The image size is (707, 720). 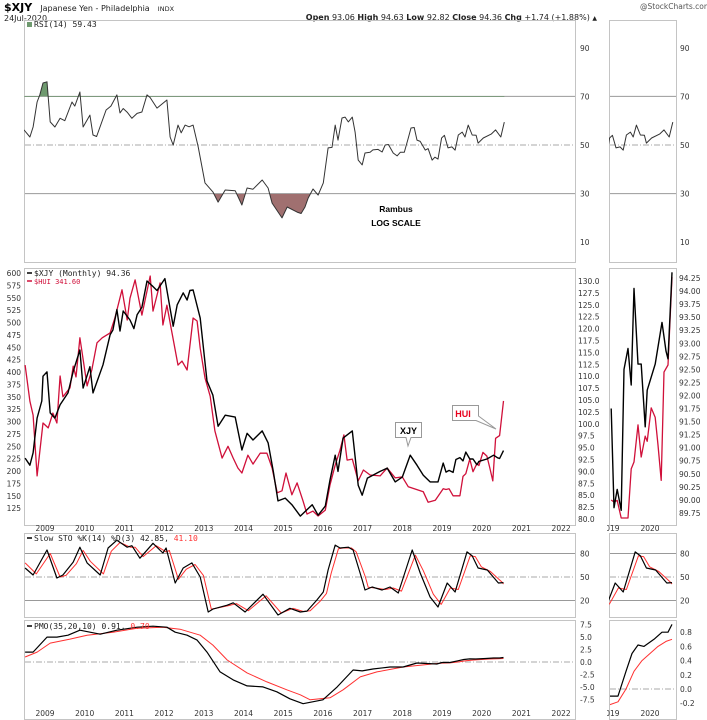 I want to click on xjy-zoom-tick-label: 94.25, so click(x=690, y=278).